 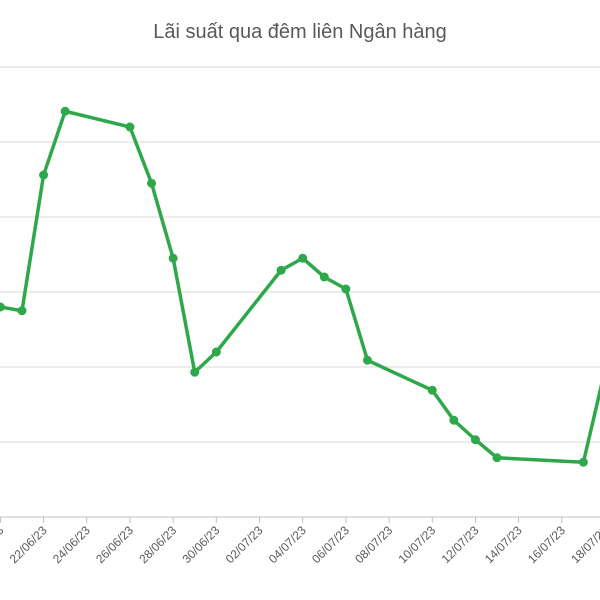 What do you see at coordinates (300, 32) in the screenshot?
I see `chart-title: Lãi suất qua đêm liên Ngân hàng` at bounding box center [300, 32].